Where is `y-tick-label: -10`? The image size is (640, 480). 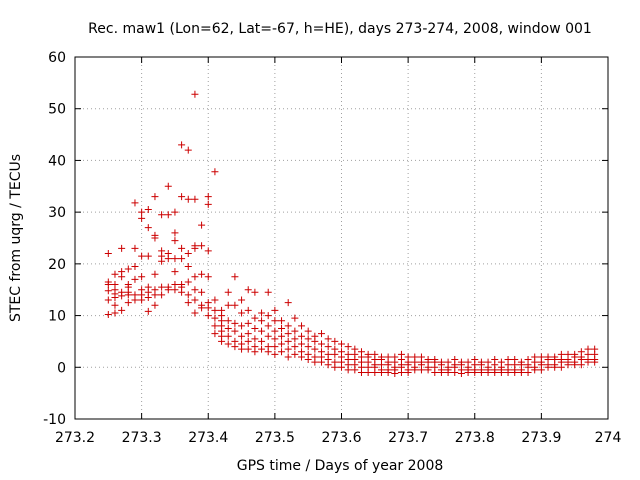
y-tick-label: -10 is located at coordinates (54, 420).